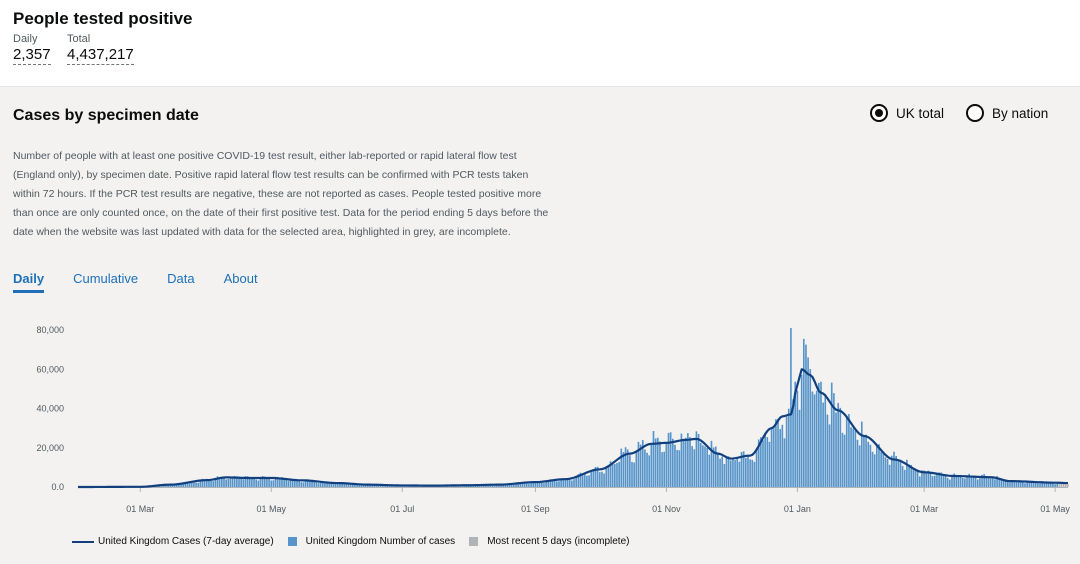 The width and height of the screenshot is (1080, 564). I want to click on x-tick-label: 01 Mar, so click(924, 509).